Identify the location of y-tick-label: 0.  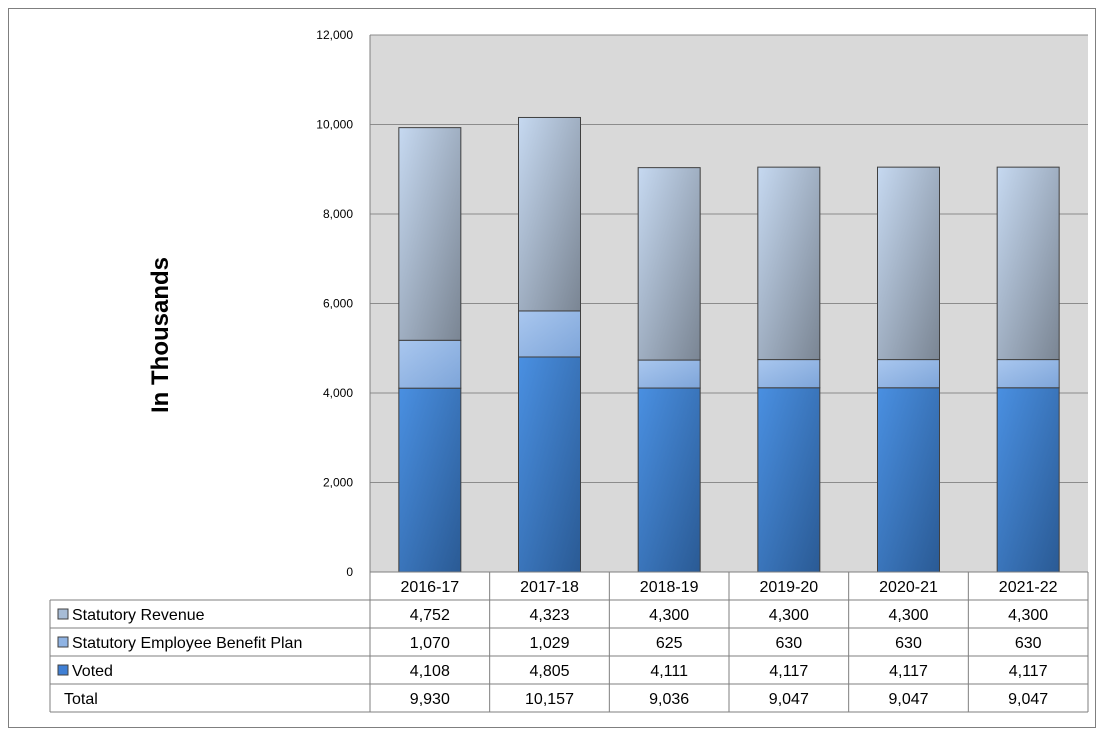
(349, 572).